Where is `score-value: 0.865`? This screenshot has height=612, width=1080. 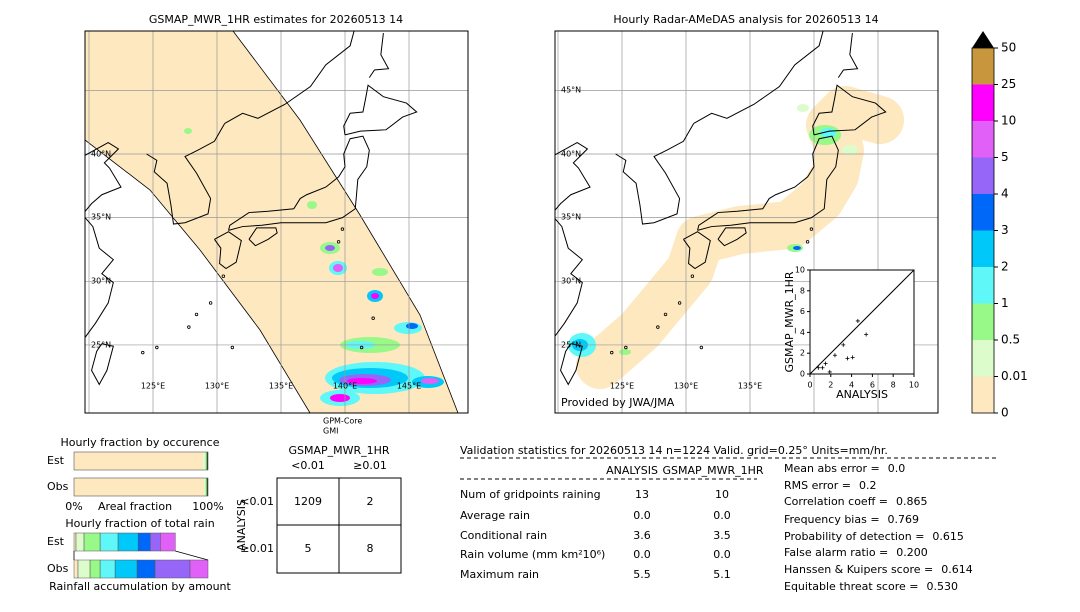 score-value: 0.865 is located at coordinates (912, 501).